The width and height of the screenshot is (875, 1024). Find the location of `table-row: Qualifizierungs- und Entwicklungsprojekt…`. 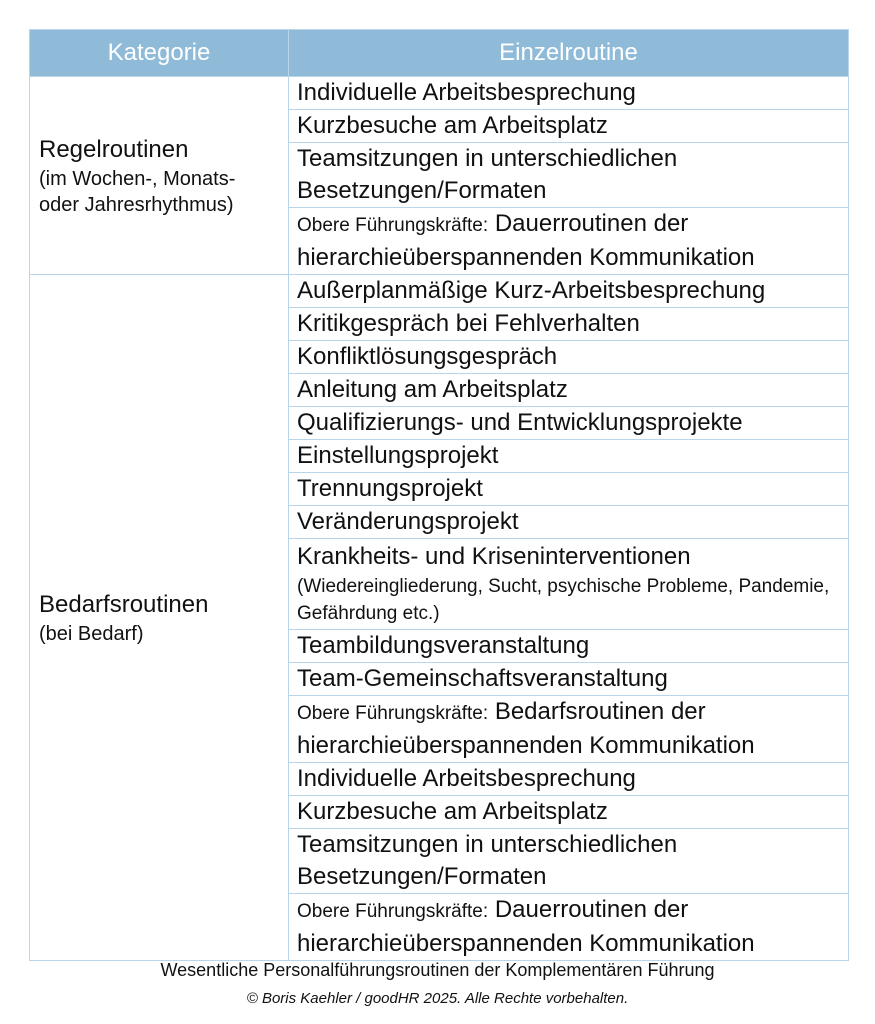

table-row: Qualifizierungs- und Entwicklungsprojekt… is located at coordinates (439, 423).